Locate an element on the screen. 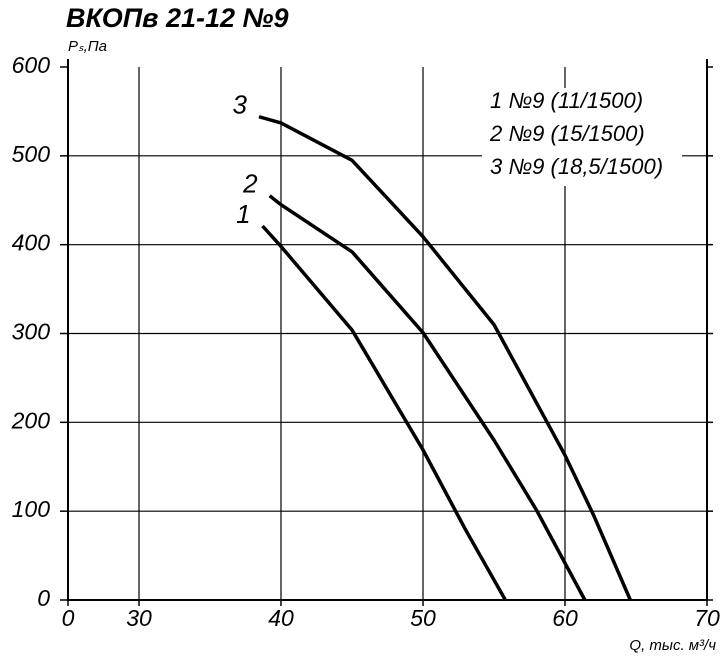 This screenshot has height=658, width=723. legend-entry: 2 №9 (15/1500) is located at coordinates (567, 133).